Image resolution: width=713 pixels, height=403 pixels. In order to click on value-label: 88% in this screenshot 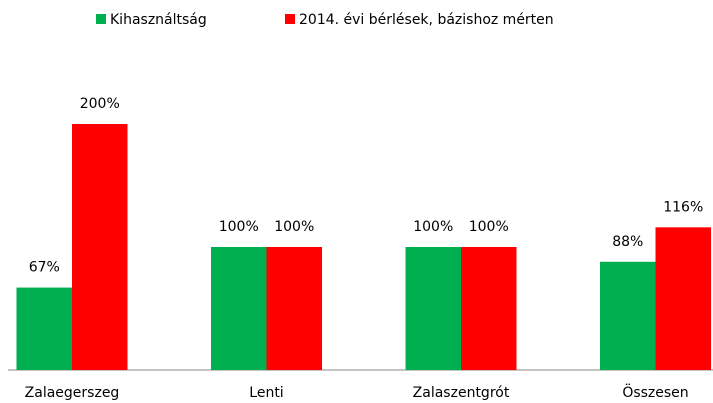, I will do `click(627, 242)`.